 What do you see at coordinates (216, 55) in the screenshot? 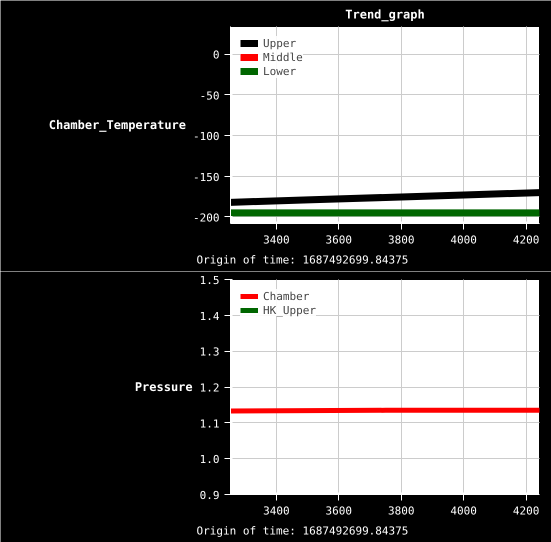
I see `y-tick-label: 0` at bounding box center [216, 55].